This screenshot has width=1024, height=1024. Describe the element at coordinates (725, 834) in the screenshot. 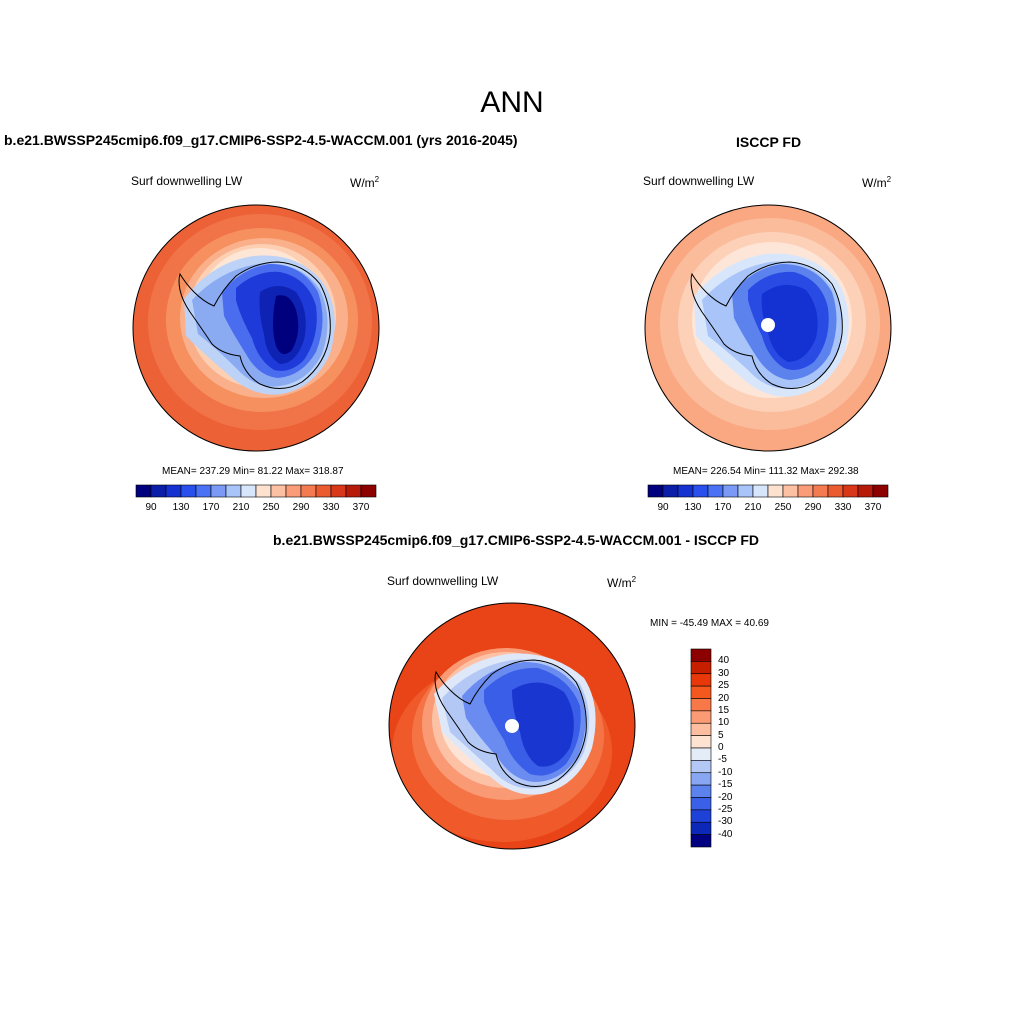

I see `colorbar-tick-label: -40` at that location.